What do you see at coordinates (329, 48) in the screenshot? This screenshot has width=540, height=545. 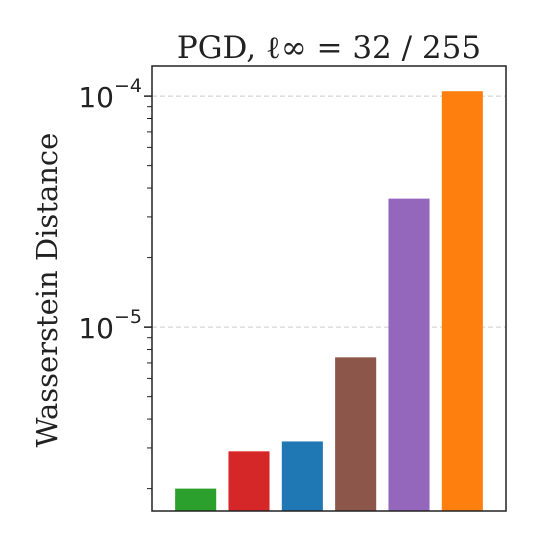 I see `chart-title: PGD, ℓ∞ = 32 / 255` at bounding box center [329, 48].